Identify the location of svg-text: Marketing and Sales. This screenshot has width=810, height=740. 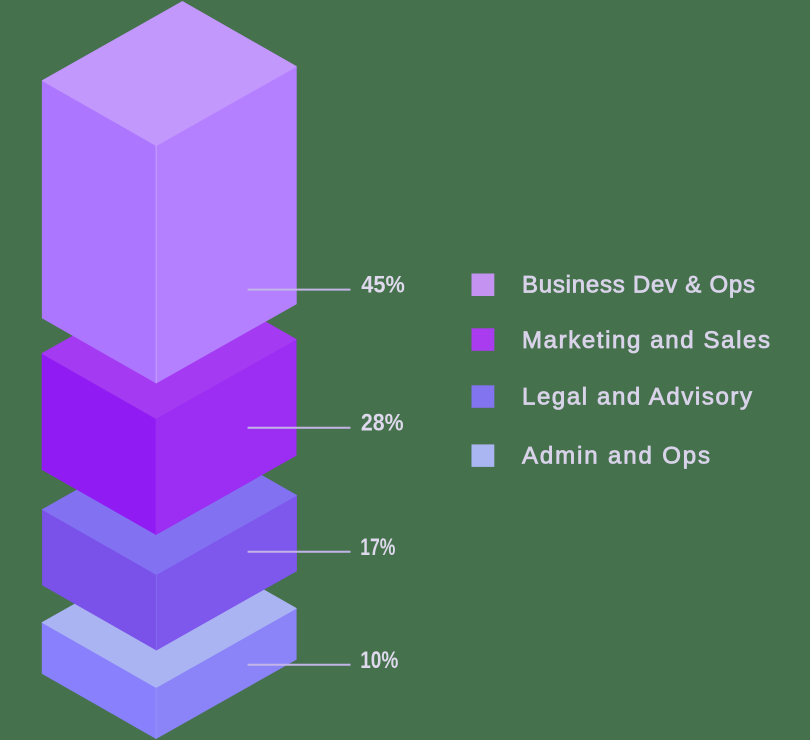
(646, 340).